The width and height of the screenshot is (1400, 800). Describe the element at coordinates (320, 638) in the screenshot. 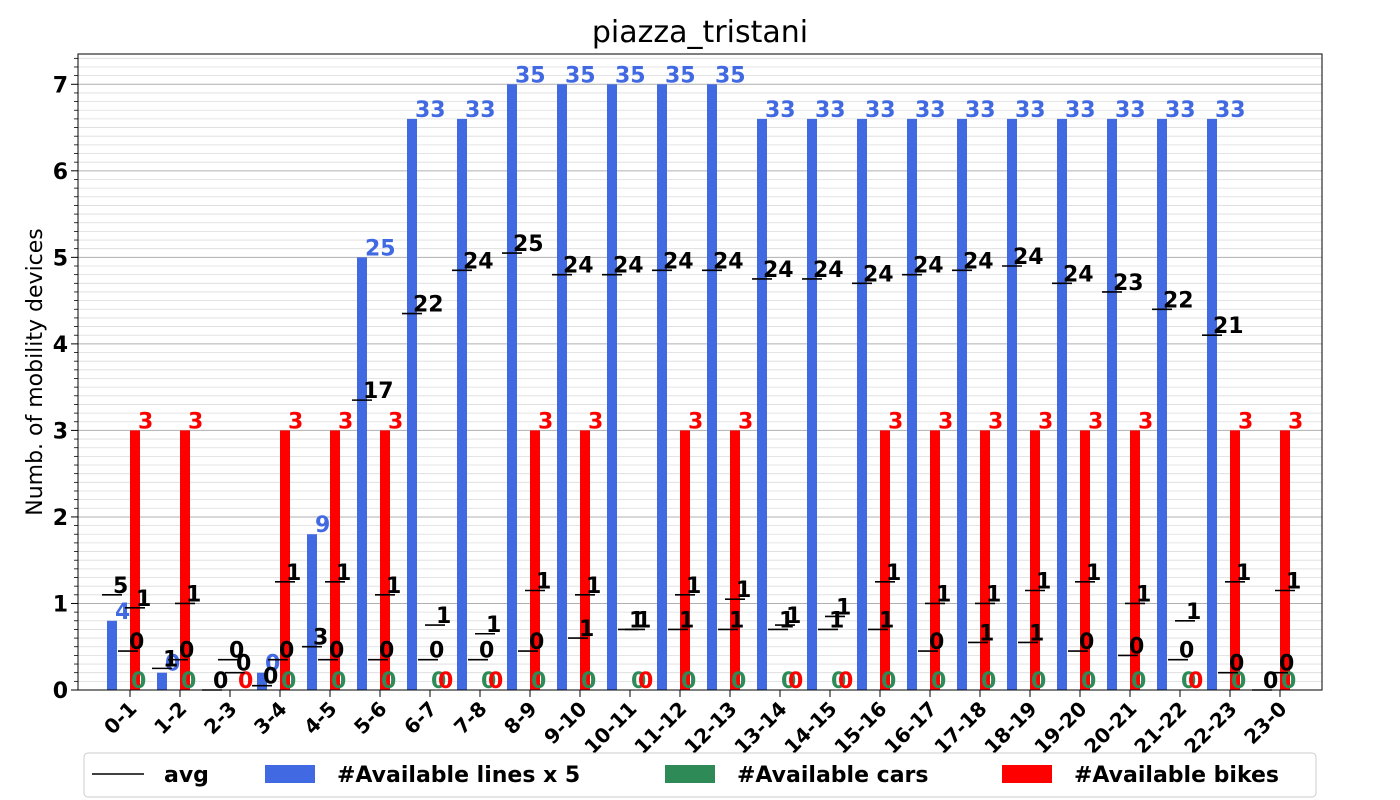

I see `avg-value-label: 3` at that location.